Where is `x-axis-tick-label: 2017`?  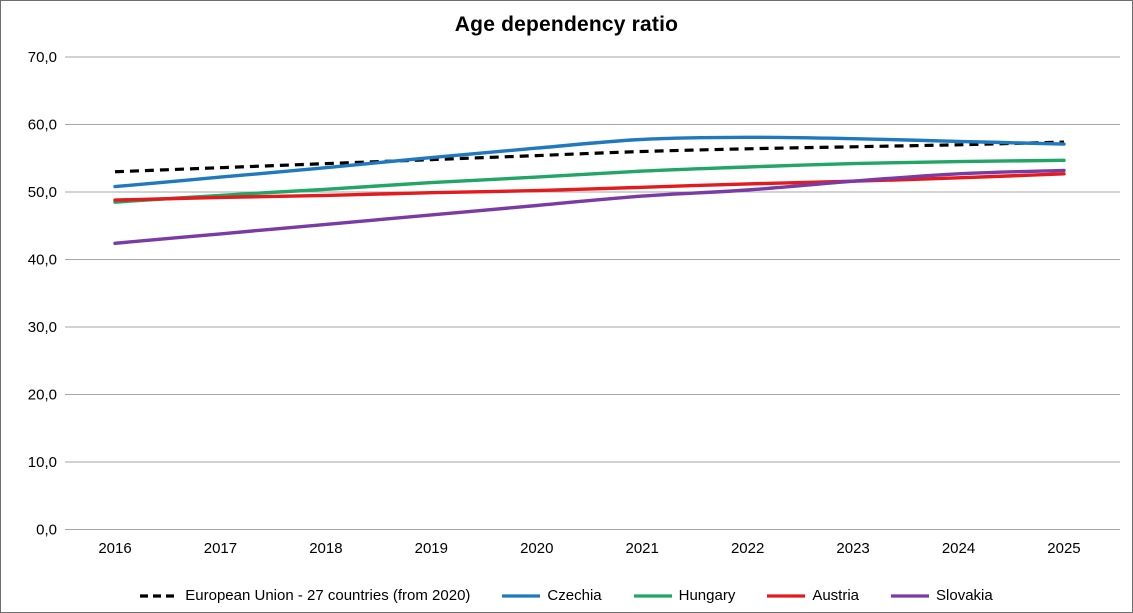
x-axis-tick-label: 2017 is located at coordinates (220, 548).